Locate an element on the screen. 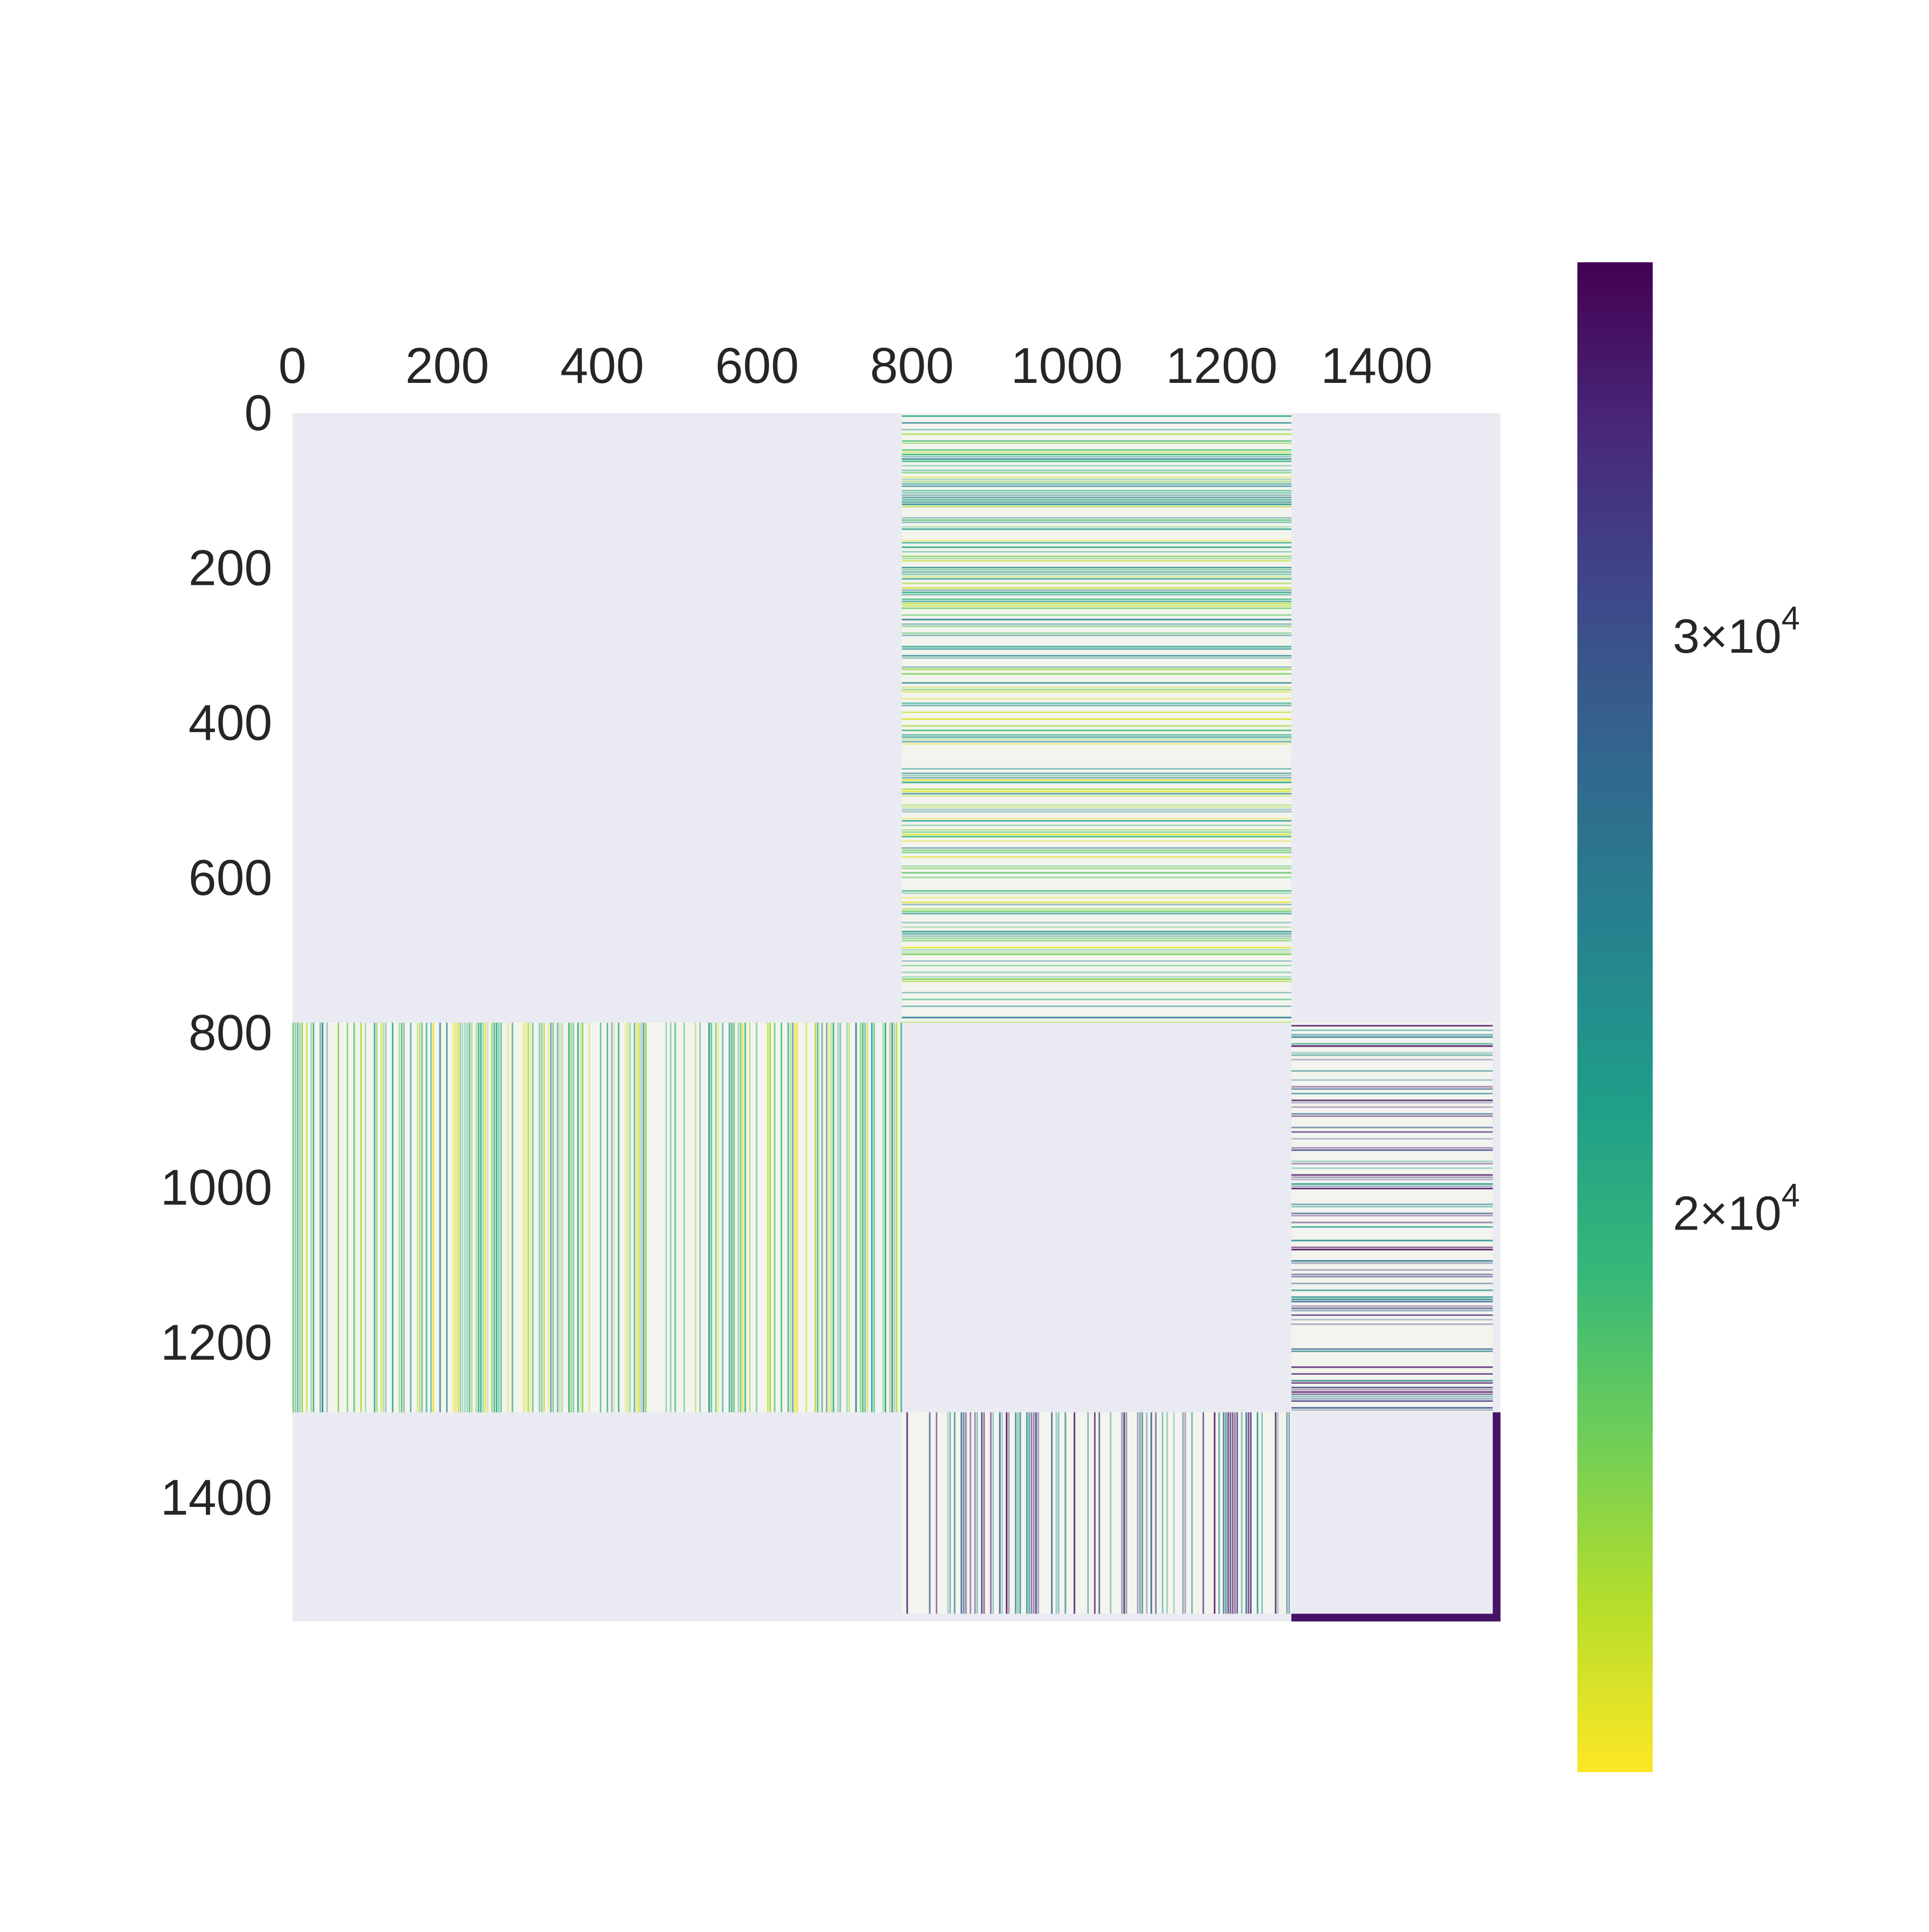 Image resolution: width=1929 pixels, height=1932 pixels. x-tick-label: 600 is located at coordinates (757, 366).